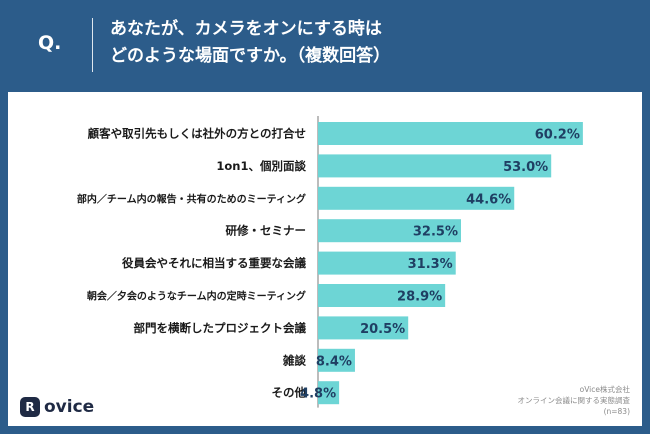  Describe the element at coordinates (430, 264) in the screenshot. I see `value-label: 31.3%` at that location.